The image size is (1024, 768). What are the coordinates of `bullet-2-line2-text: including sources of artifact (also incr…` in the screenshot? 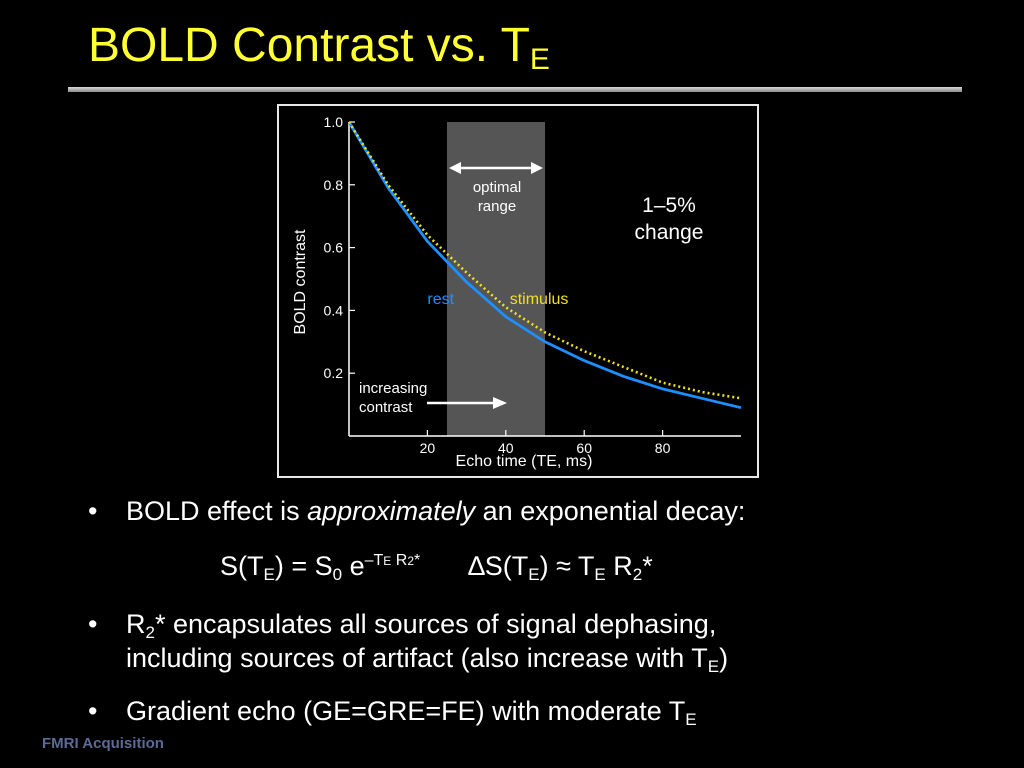 It's located at (417, 658).